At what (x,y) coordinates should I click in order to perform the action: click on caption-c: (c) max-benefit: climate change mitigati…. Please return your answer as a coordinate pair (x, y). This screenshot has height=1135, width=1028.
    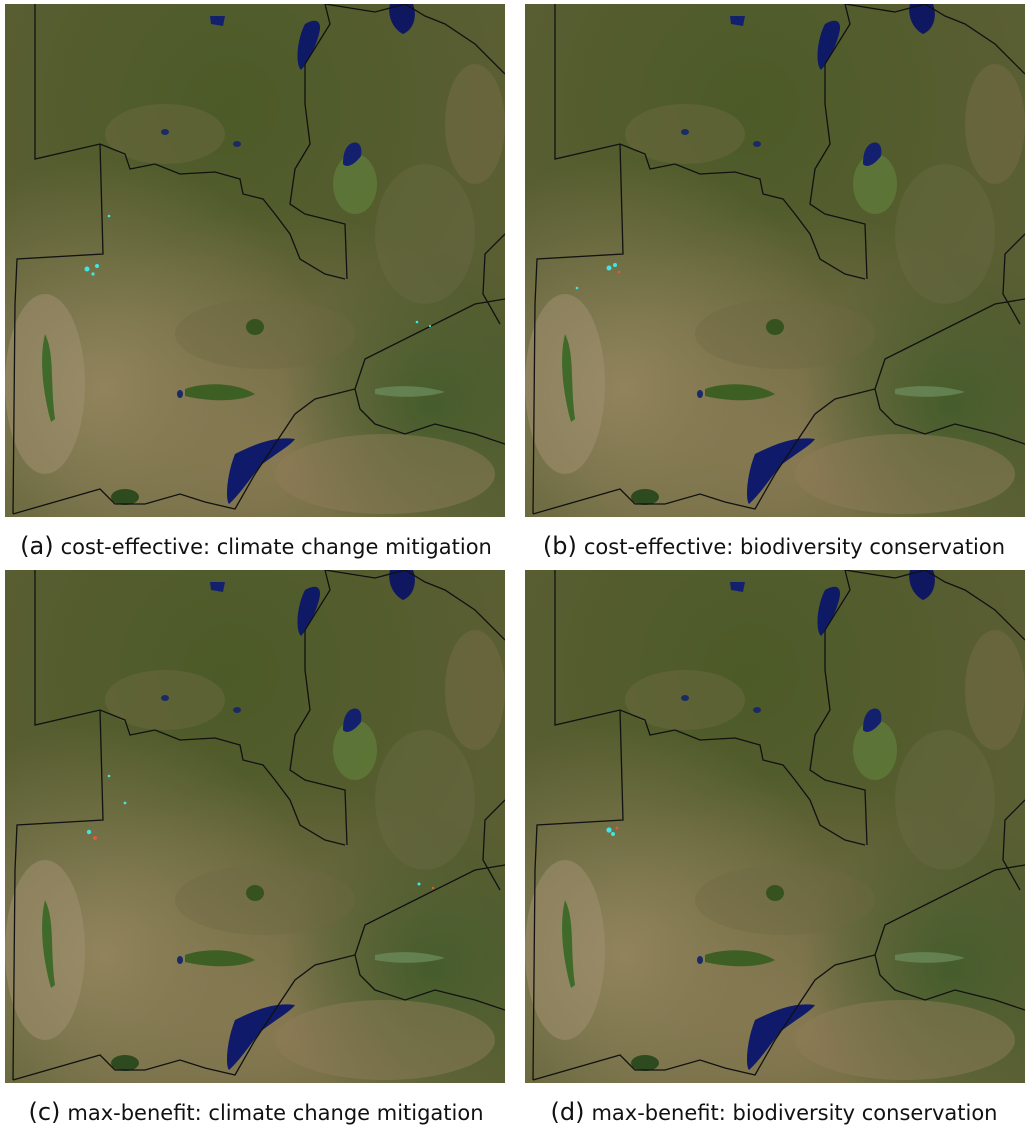
    Looking at the image, I should click on (258, 1113).